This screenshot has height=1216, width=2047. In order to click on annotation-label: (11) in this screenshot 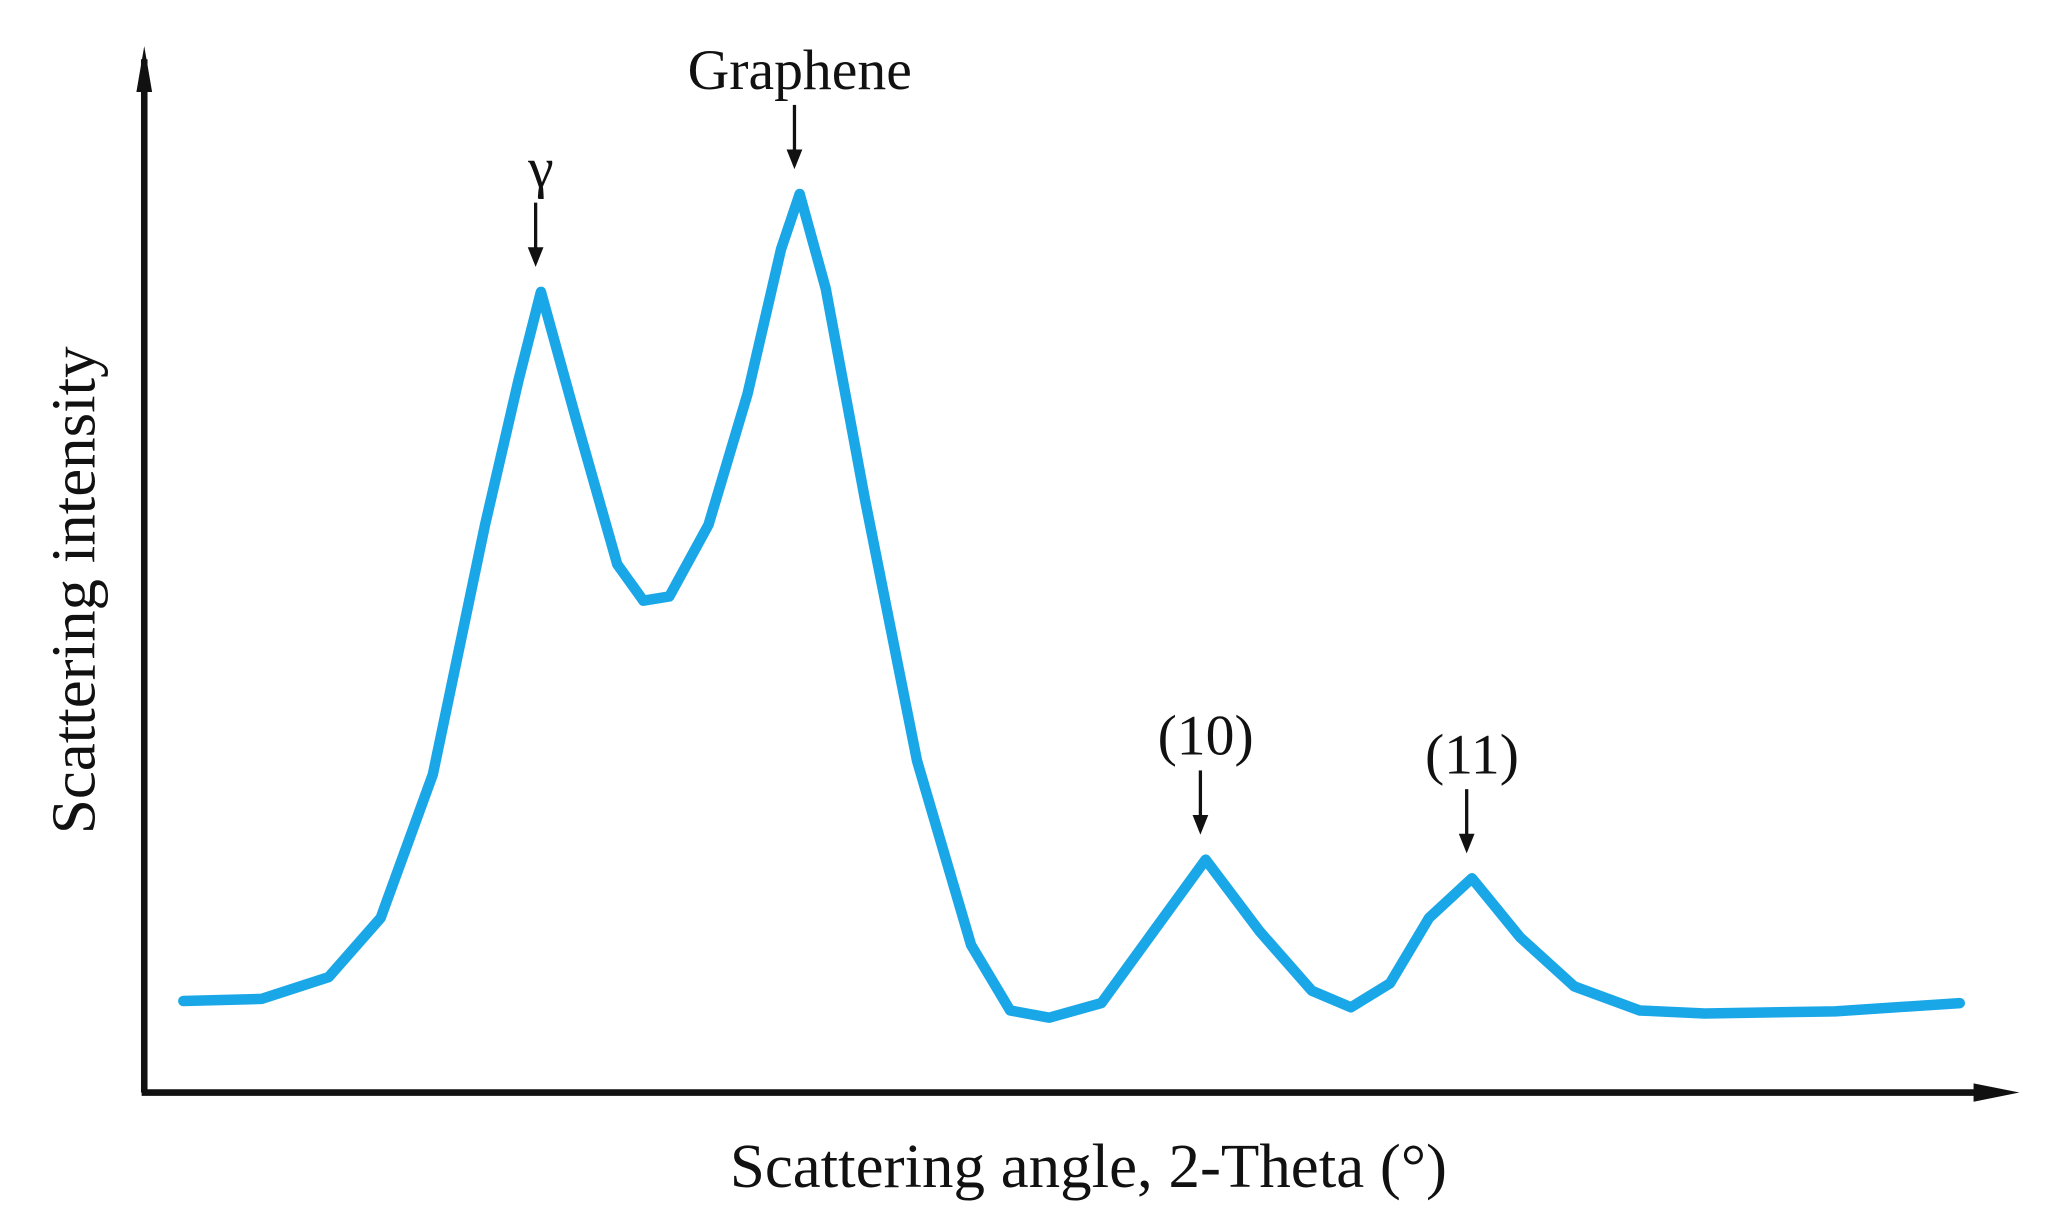, I will do `click(1472, 754)`.